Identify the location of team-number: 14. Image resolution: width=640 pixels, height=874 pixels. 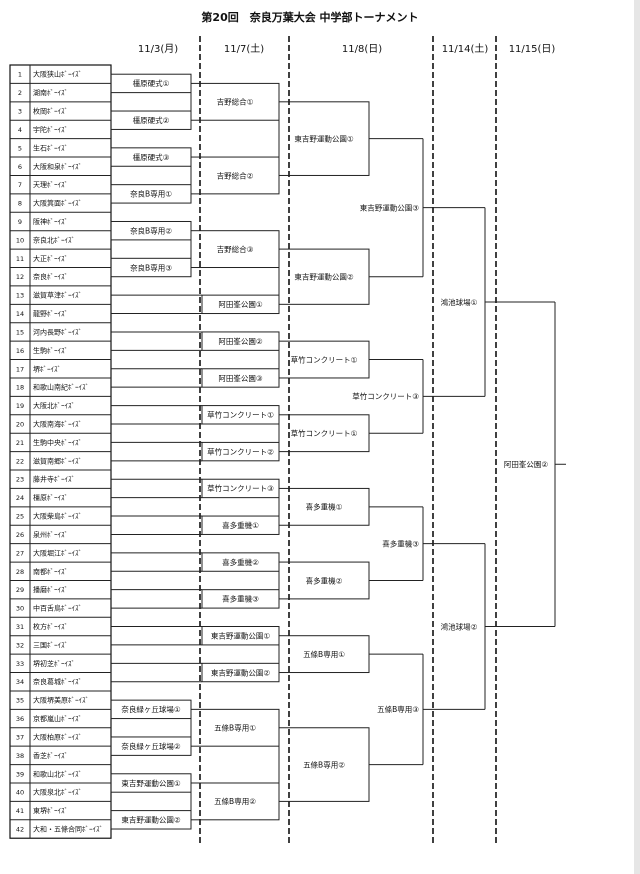
(20, 314).